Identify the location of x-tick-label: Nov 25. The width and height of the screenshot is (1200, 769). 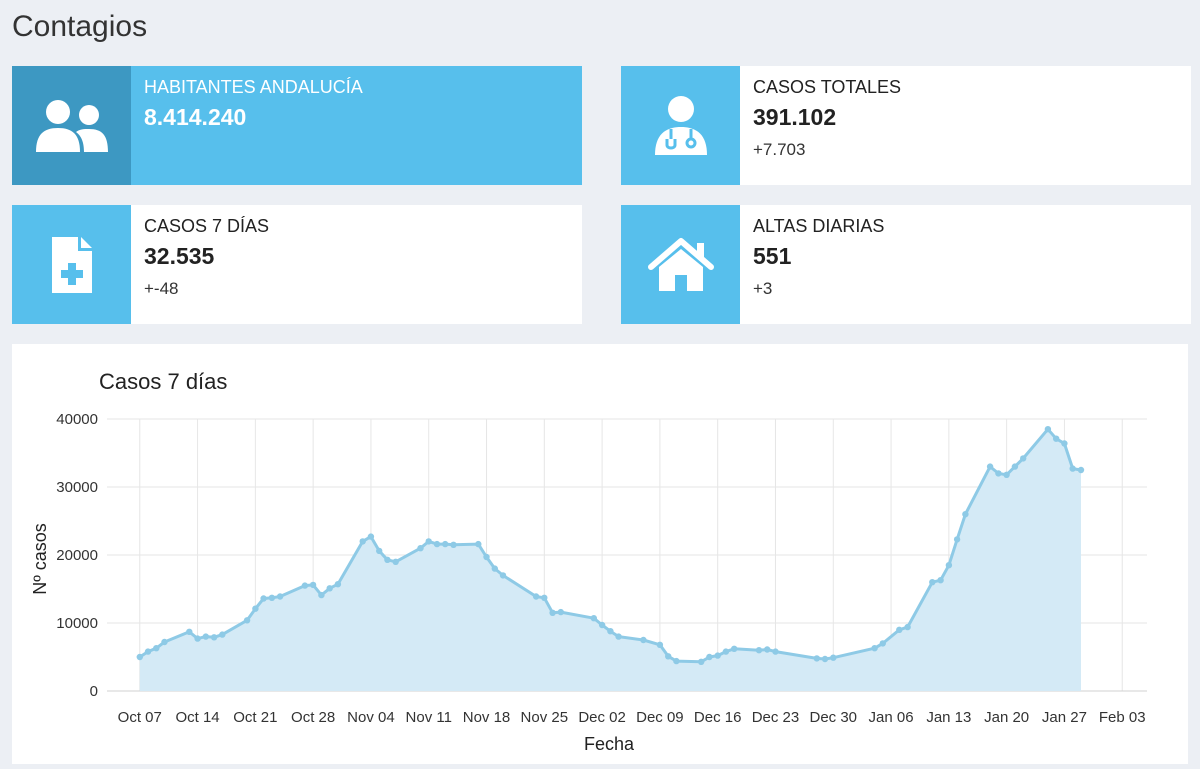
(545, 717).